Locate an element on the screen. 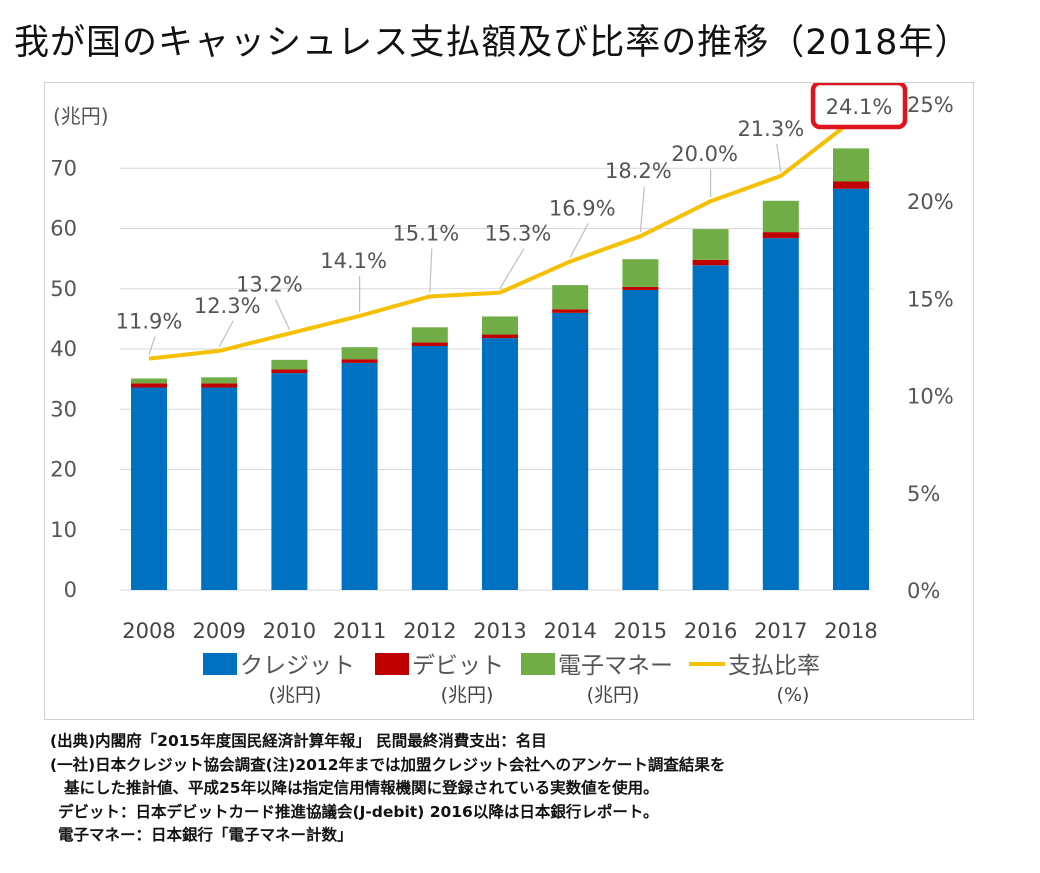  bar-emoney-2009 is located at coordinates (219, 380).